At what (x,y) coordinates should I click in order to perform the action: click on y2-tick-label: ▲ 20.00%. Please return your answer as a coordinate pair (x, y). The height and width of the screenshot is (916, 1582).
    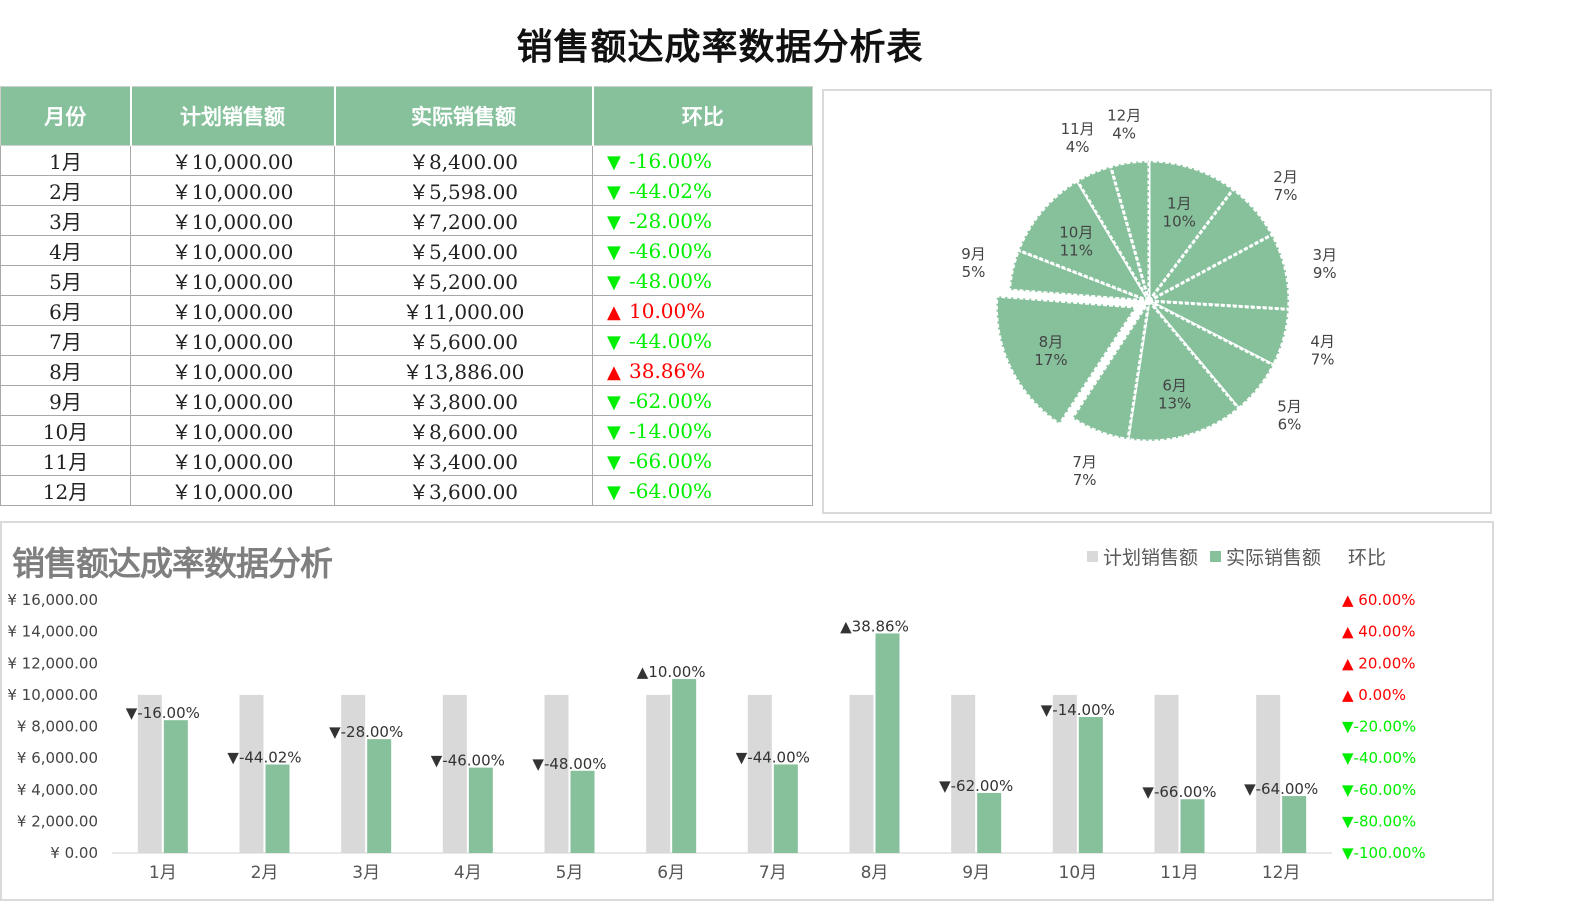
    Looking at the image, I should click on (1379, 663).